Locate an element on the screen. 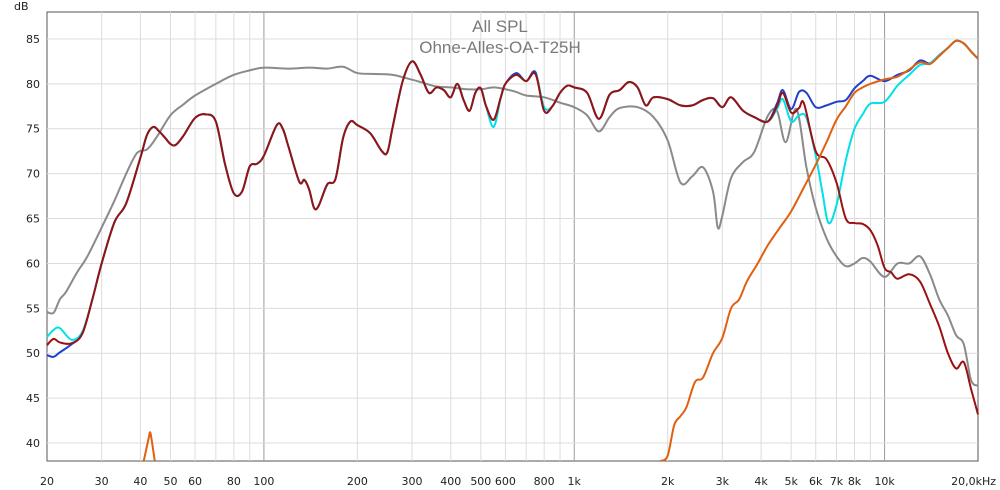 The width and height of the screenshot is (1000, 490). x-tick-label: 100 is located at coordinates (263, 481).